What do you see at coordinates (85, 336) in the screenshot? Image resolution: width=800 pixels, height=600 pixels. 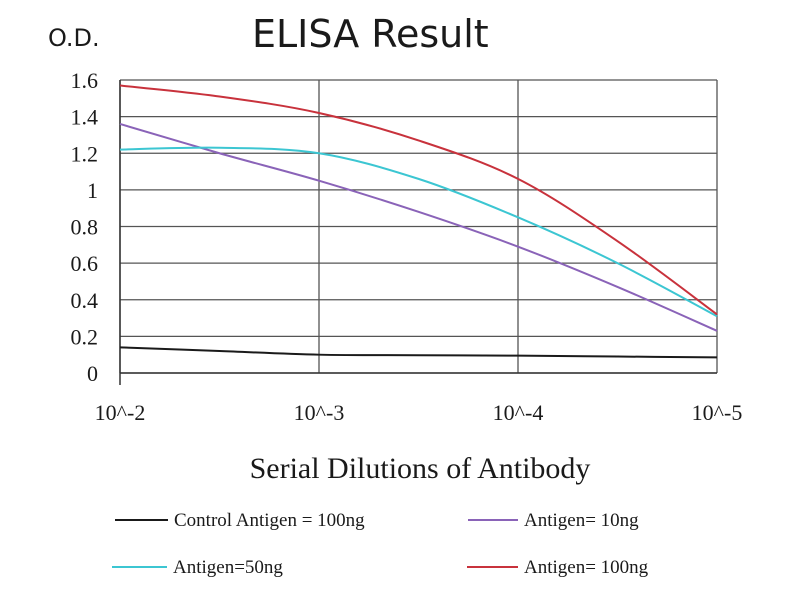 I see `y-tick-label: 0.2` at bounding box center [85, 336].